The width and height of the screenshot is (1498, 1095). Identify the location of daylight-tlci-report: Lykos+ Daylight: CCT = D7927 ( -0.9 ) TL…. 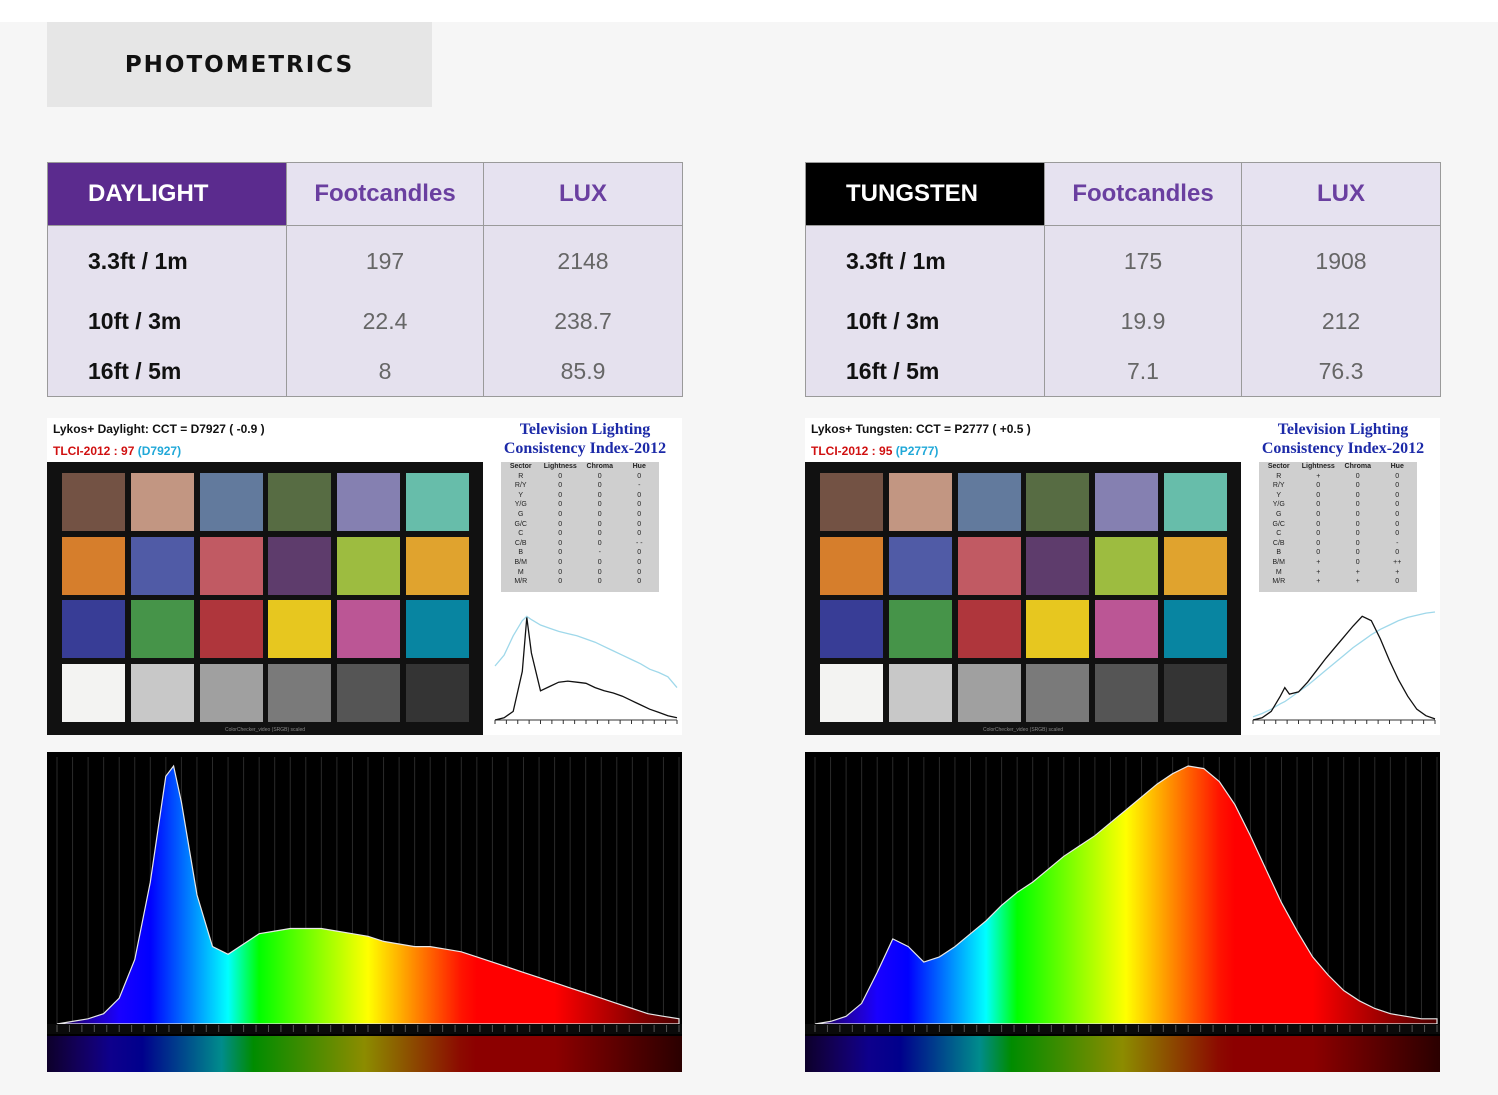
(364, 576).